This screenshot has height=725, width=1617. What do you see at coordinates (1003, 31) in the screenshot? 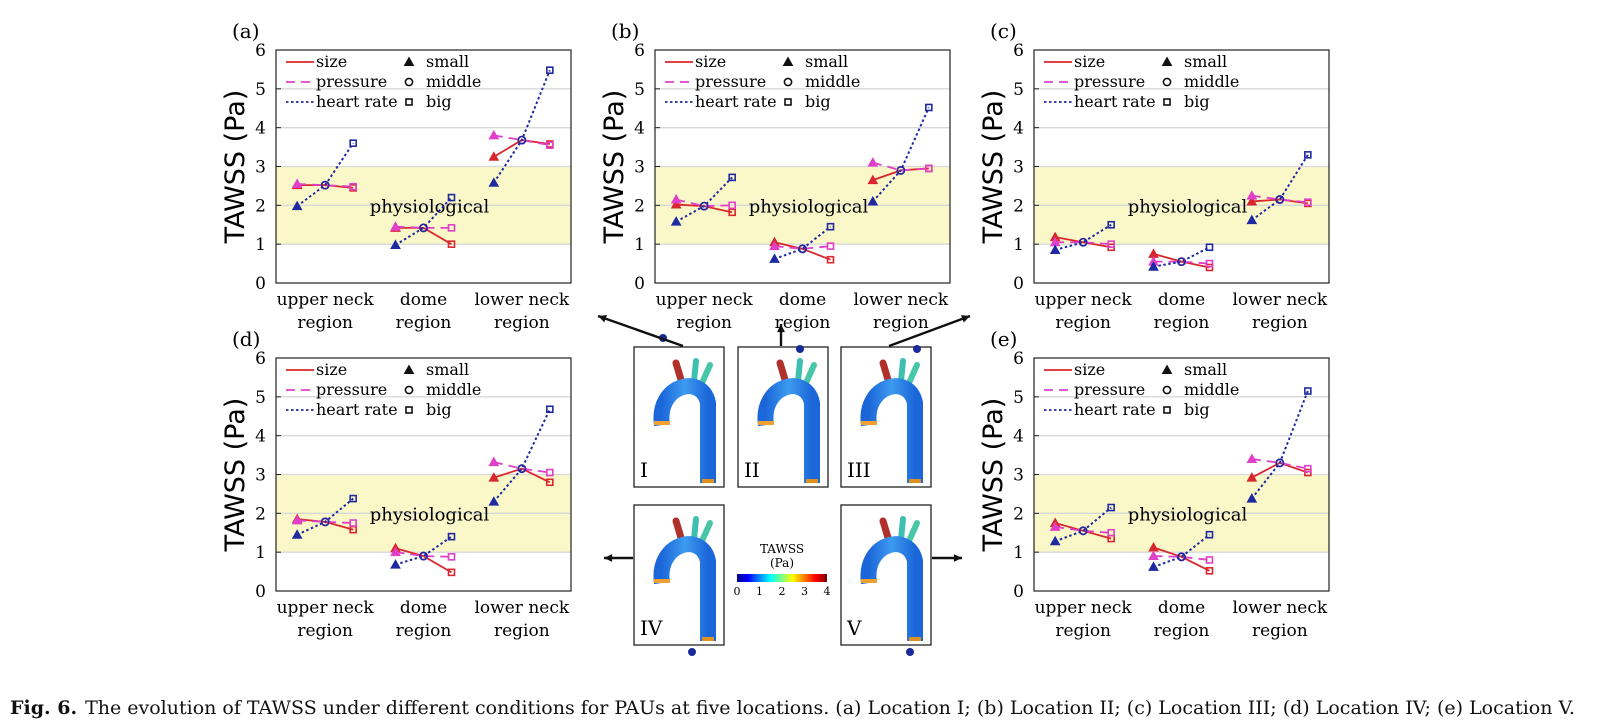
I see `panel-label: (c)` at bounding box center [1003, 31].